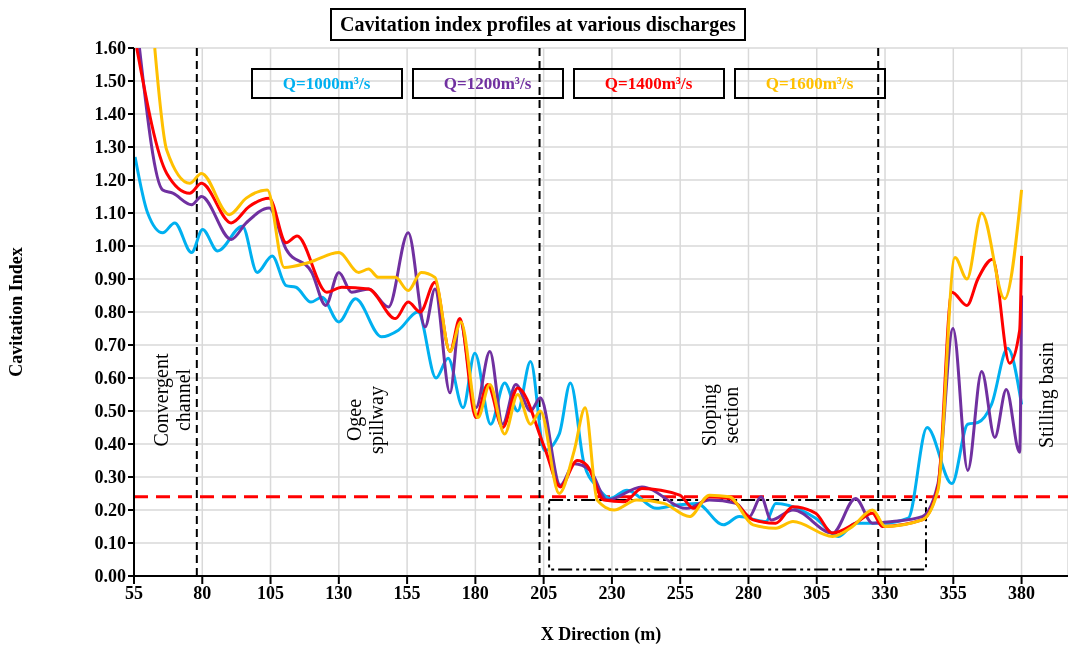 The width and height of the screenshot is (1076, 657). Describe the element at coordinates (110, 147) in the screenshot. I see `y-tick-label: 1.30` at that location.